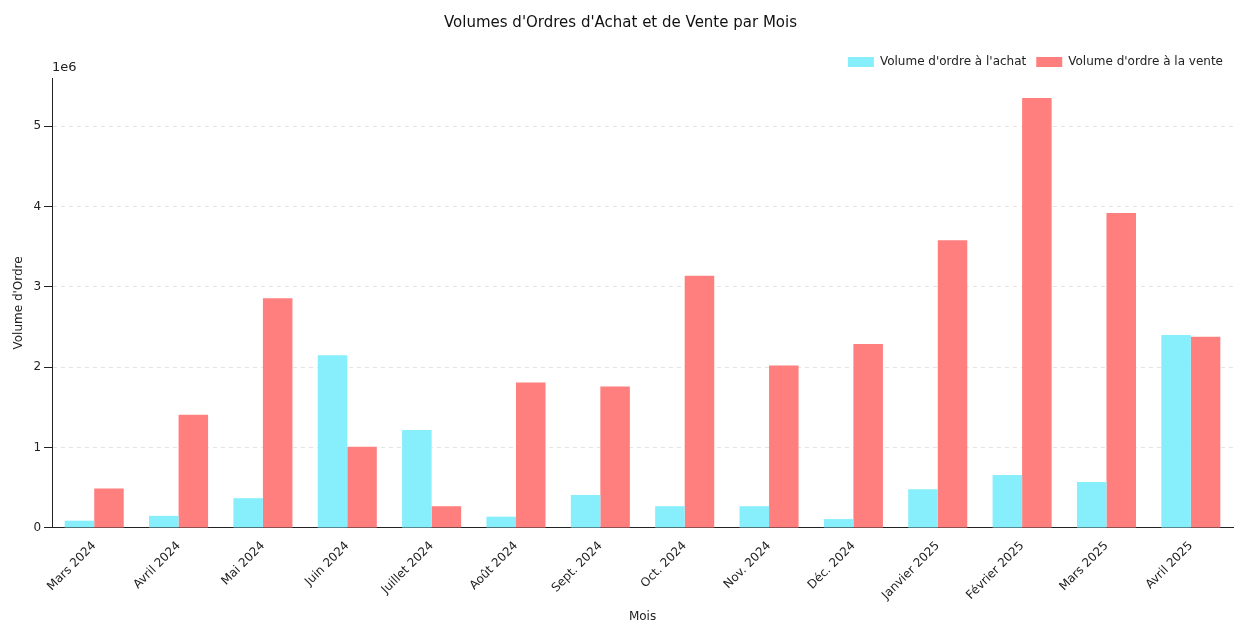 The width and height of the screenshot is (1245, 637). Describe the element at coordinates (642, 615) in the screenshot. I see `x-axis-title: Mois` at that location.